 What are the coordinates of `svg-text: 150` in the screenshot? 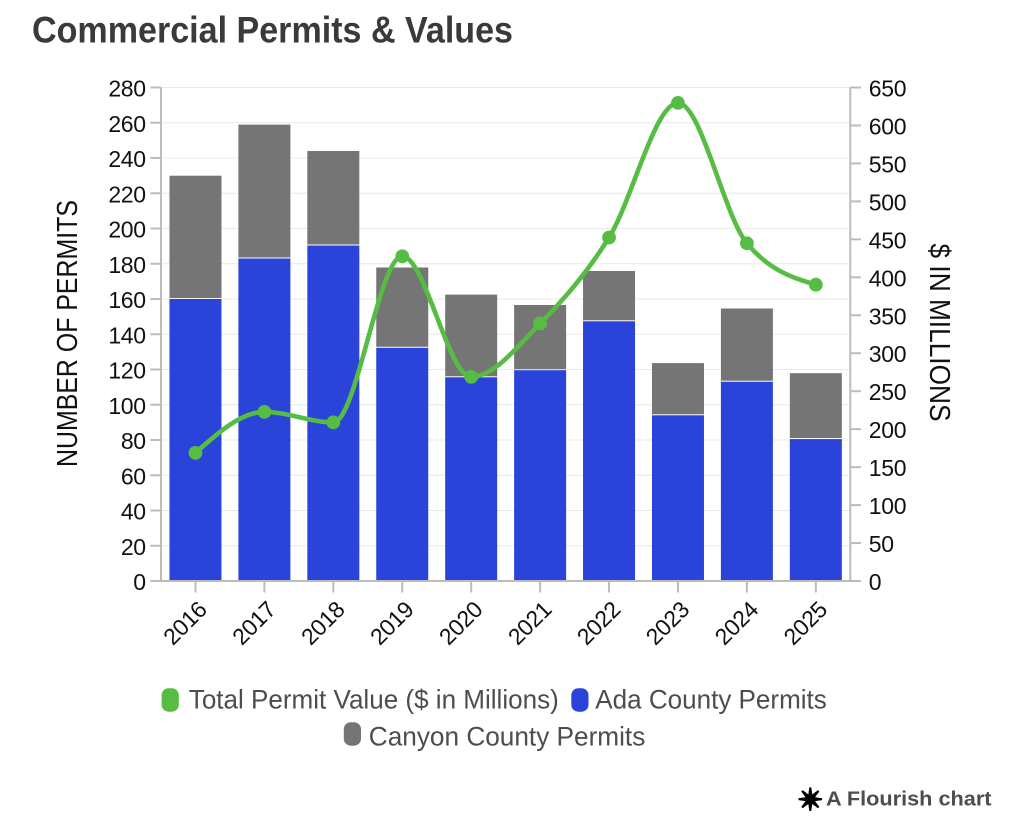 It's located at (887, 468).